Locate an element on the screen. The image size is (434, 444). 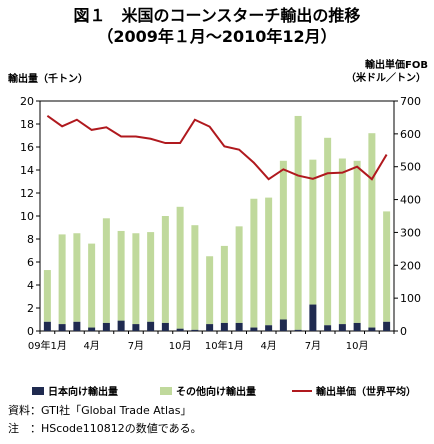
right-tick-label: 200 is located at coordinates (410, 265).